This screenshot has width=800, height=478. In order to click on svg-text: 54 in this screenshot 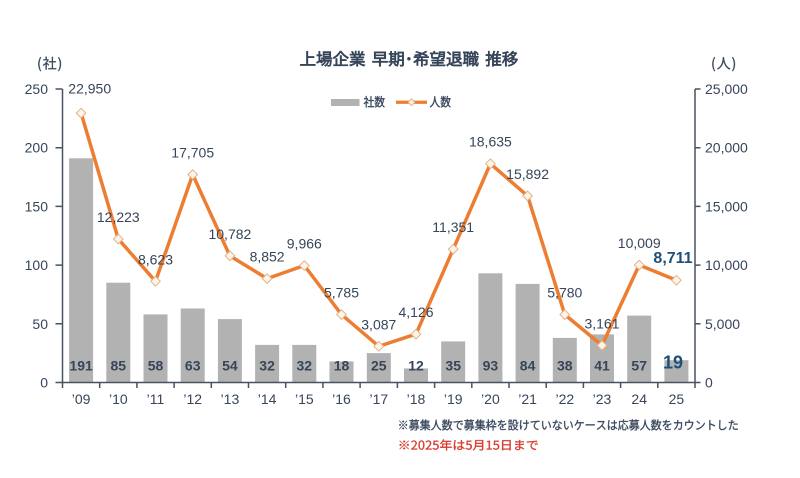, I will do `click(230, 366)`.